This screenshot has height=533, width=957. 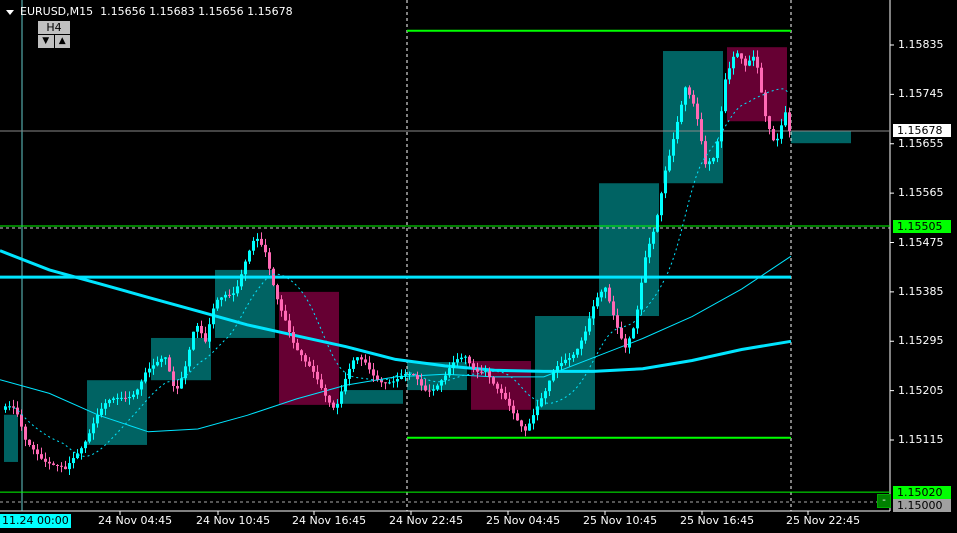 I want to click on menu-triangle-icon, so click(x=10, y=12).